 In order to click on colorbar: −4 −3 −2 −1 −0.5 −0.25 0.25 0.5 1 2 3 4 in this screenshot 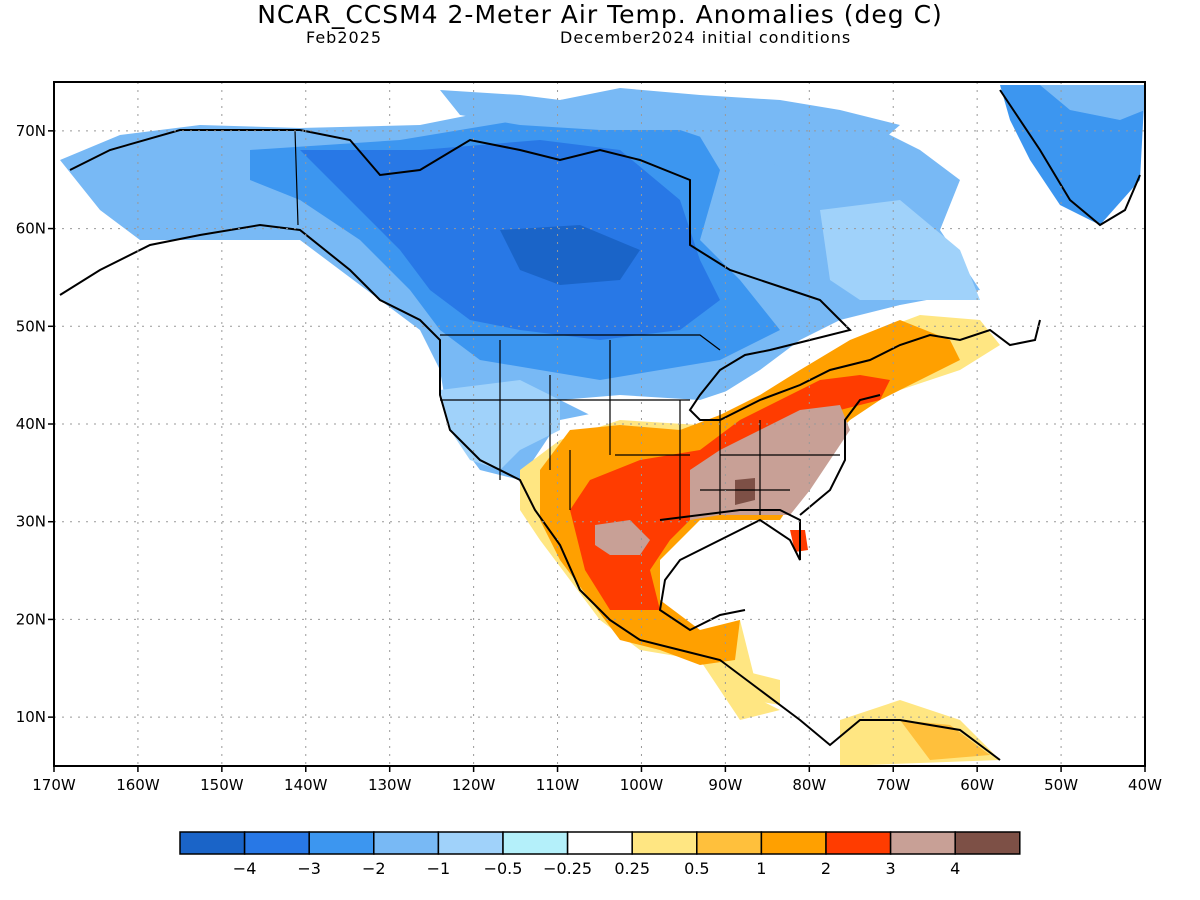, I will do `click(600, 854)`.